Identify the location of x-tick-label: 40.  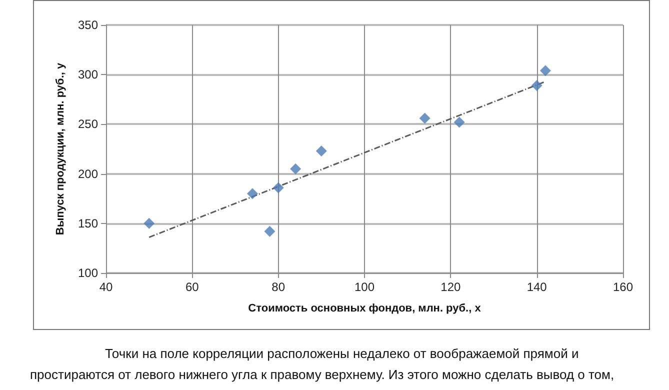
(106, 287).